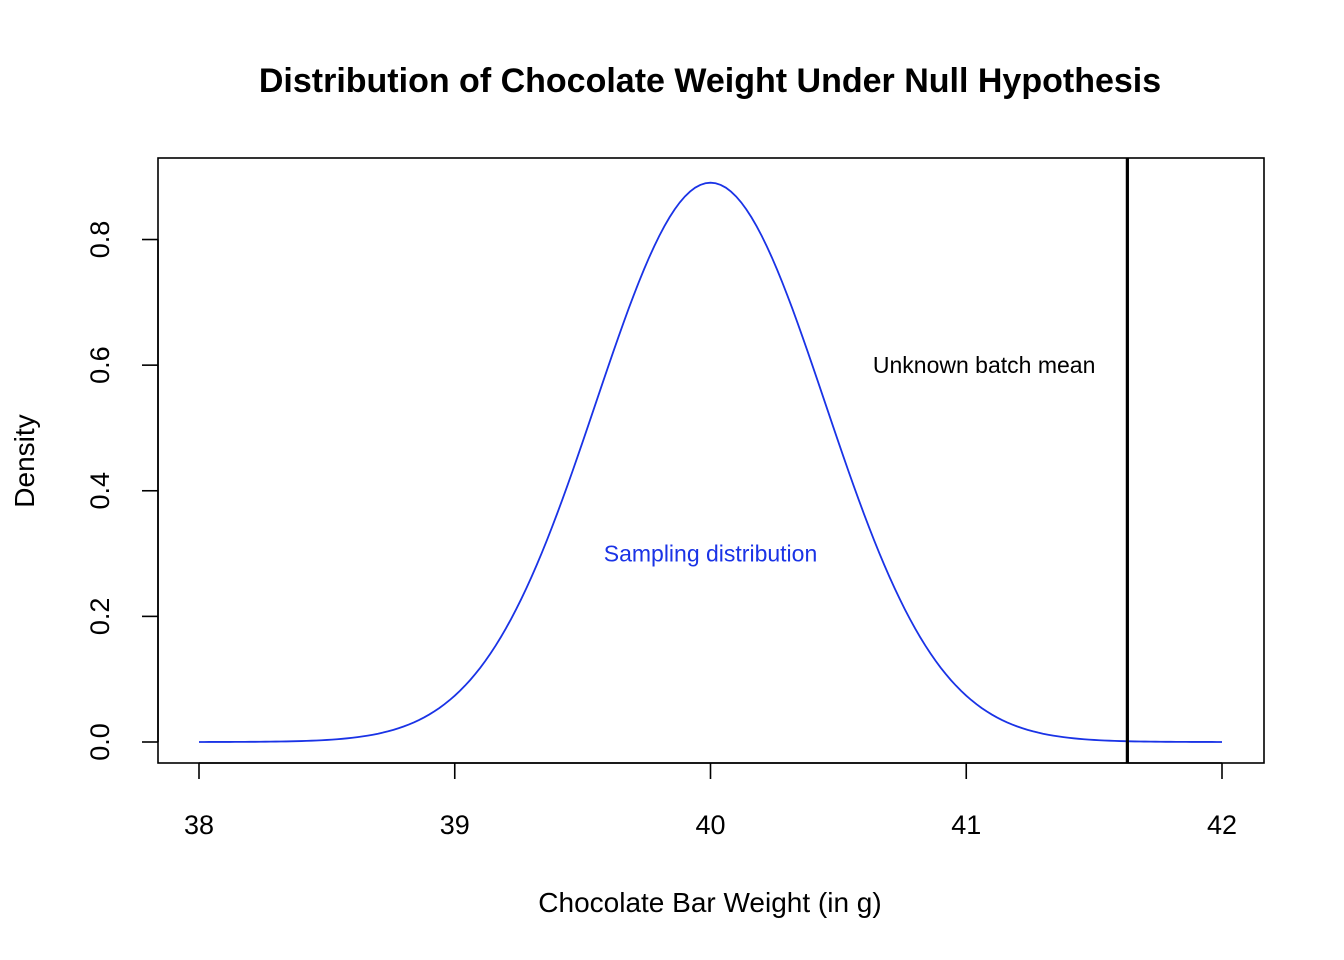  Describe the element at coordinates (24, 460) in the screenshot. I see `y-axis-label: Density` at that location.